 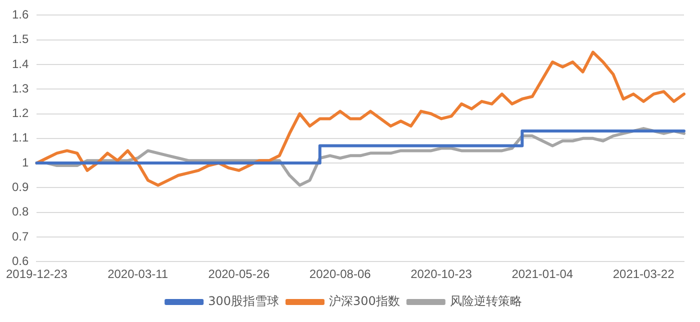 I want to click on x-tick-label: 2021-01-04, so click(x=543, y=274).